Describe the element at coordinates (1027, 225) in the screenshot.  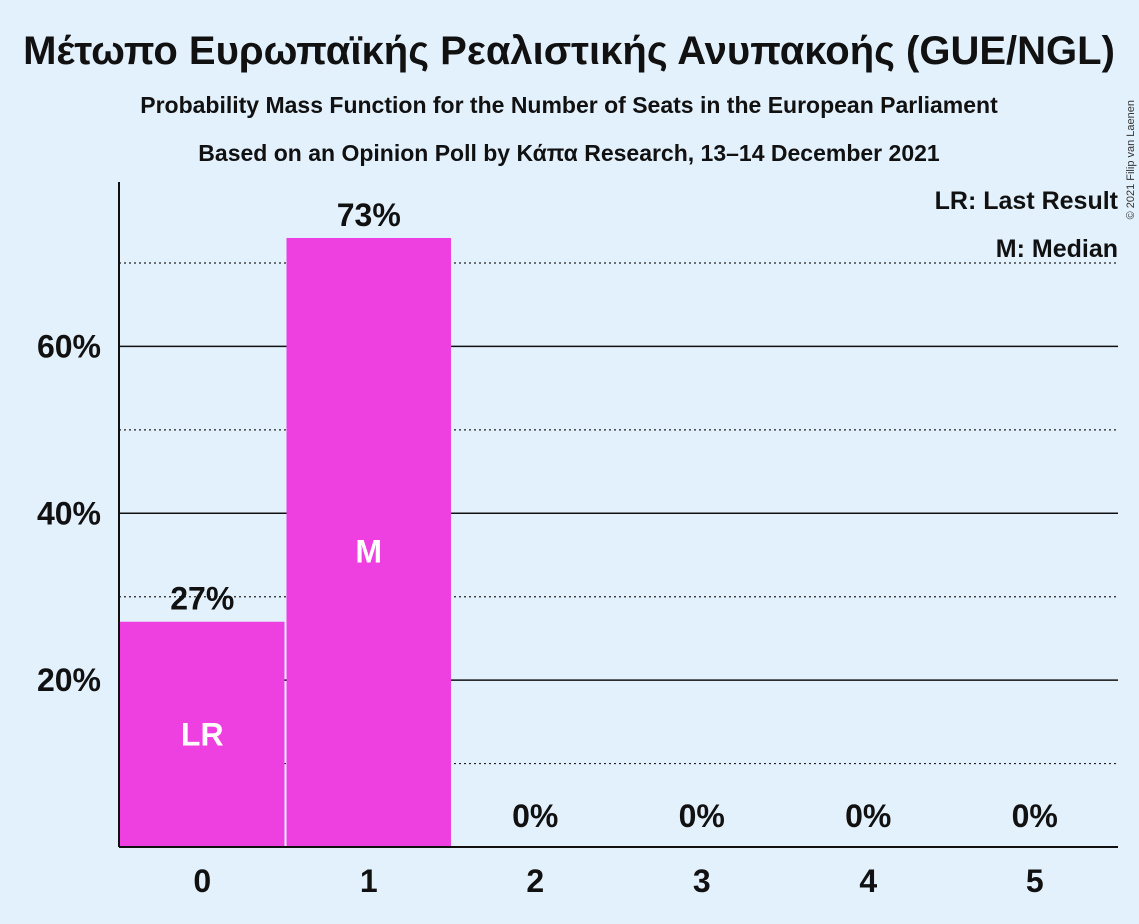
I see `legend: LR: Last Result M: Median` at that location.